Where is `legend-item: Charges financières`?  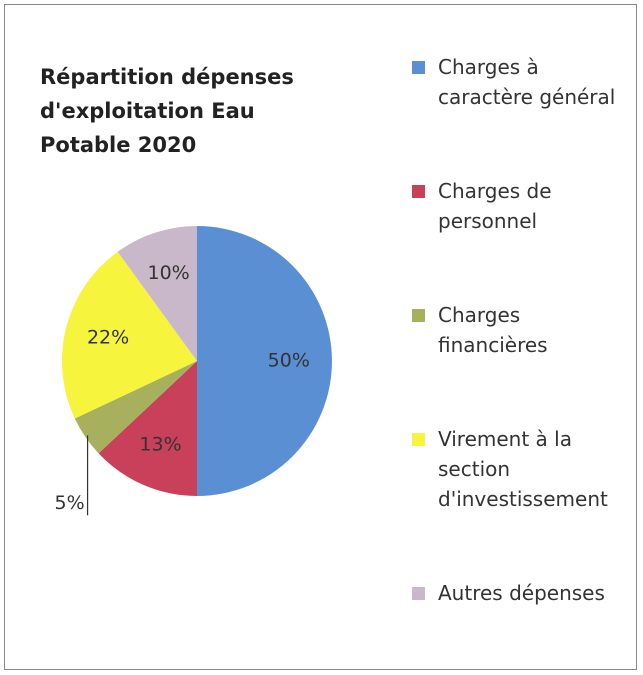
legend-item: Charges financières is located at coordinates (522, 330).